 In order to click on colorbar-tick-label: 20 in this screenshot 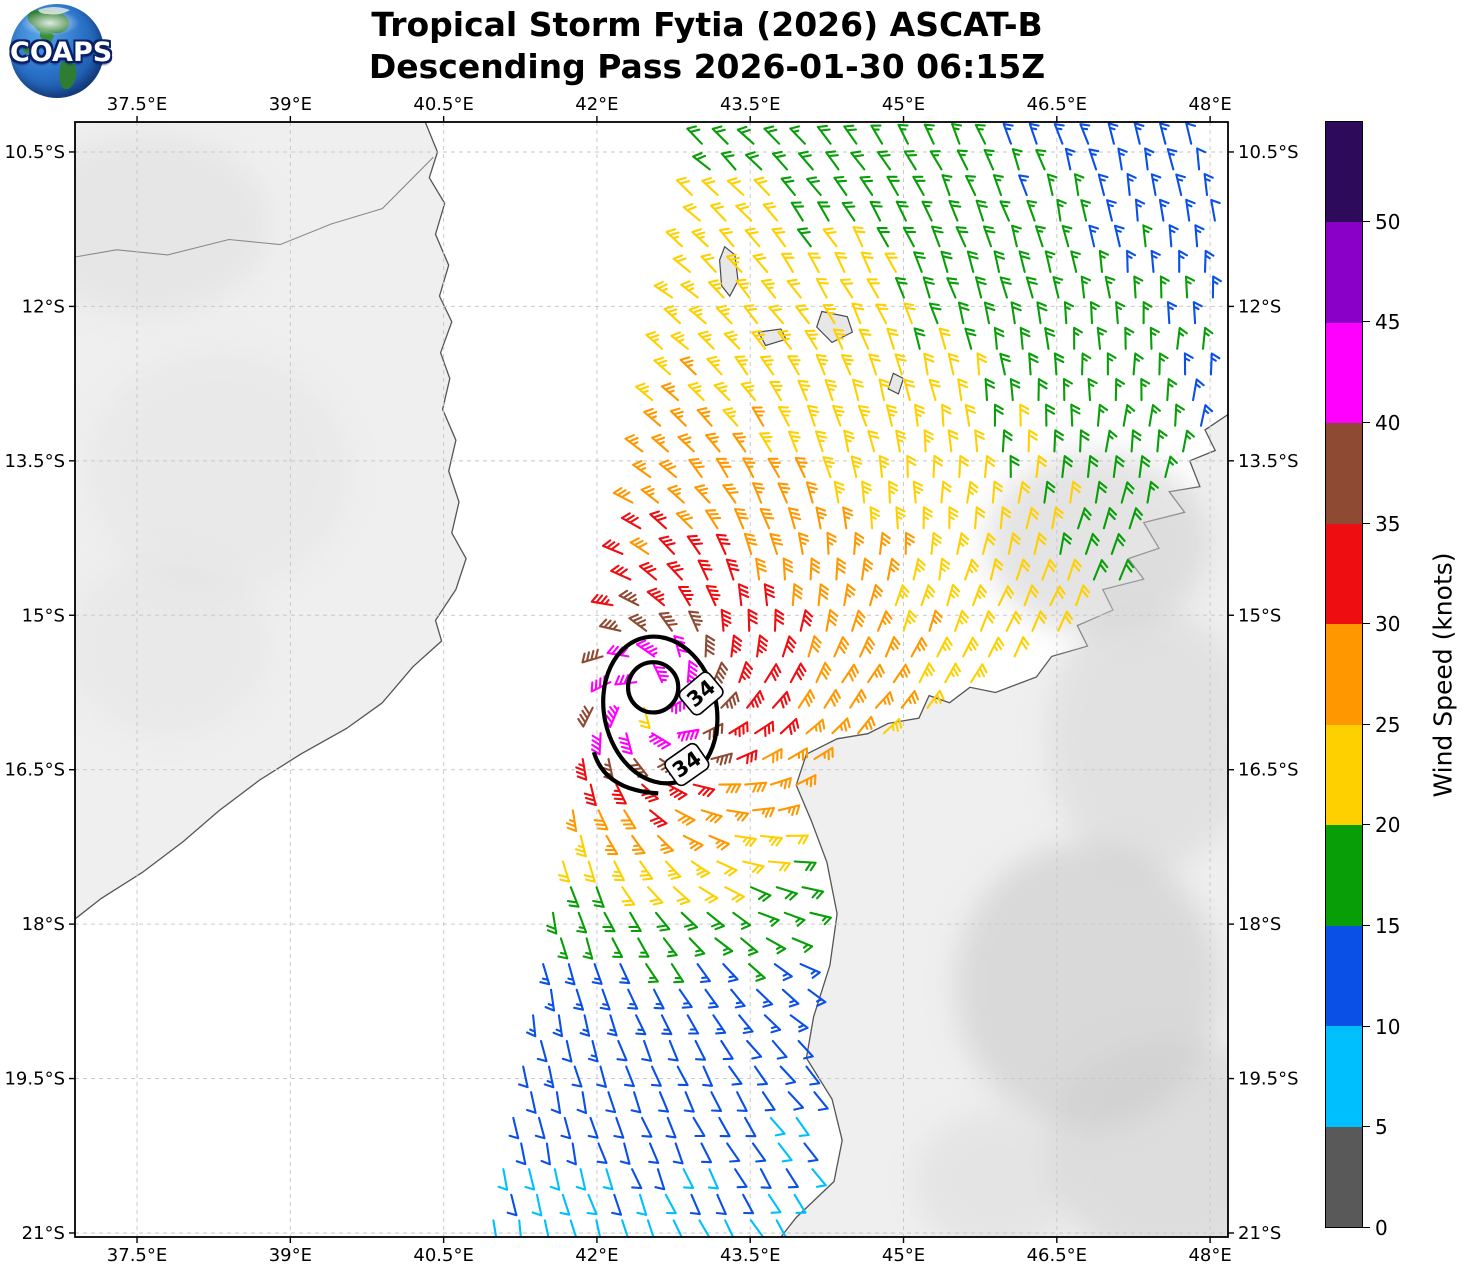, I will do `click(1388, 825)`.